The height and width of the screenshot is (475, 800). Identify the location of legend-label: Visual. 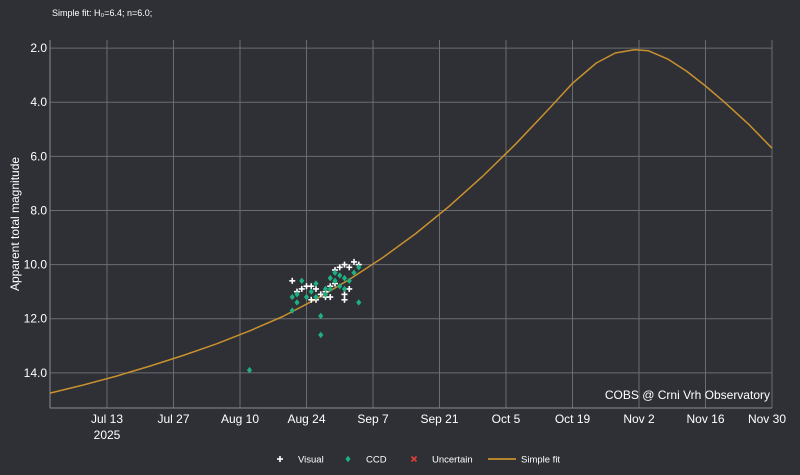
(311, 460).